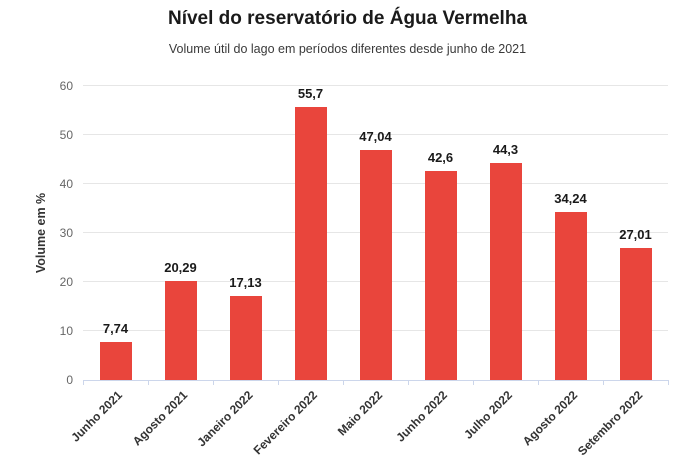  I want to click on bar-value-label: 34,24, so click(570, 199).